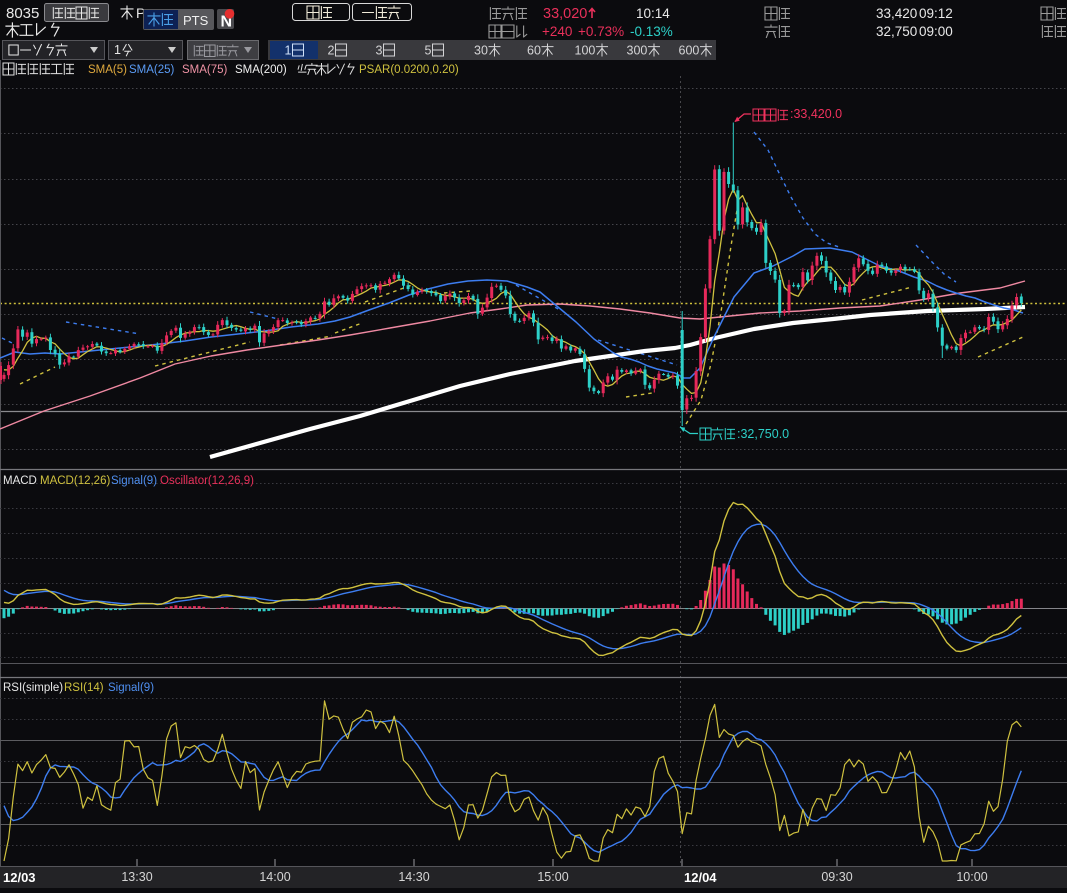 This screenshot has width=1067, height=893. I want to click on svg-text: +240, so click(557, 31).